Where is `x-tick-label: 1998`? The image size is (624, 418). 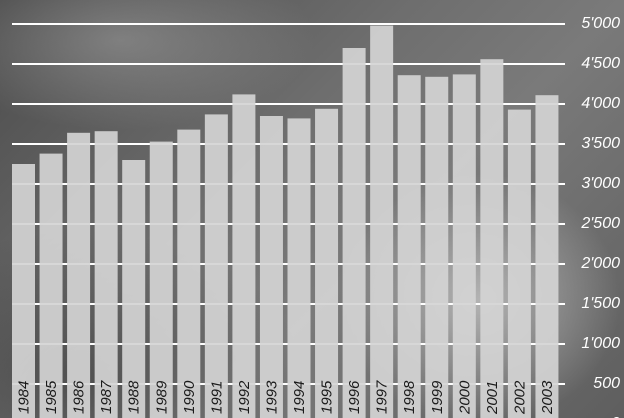
x-tick-label: 1998 is located at coordinates (409, 397).